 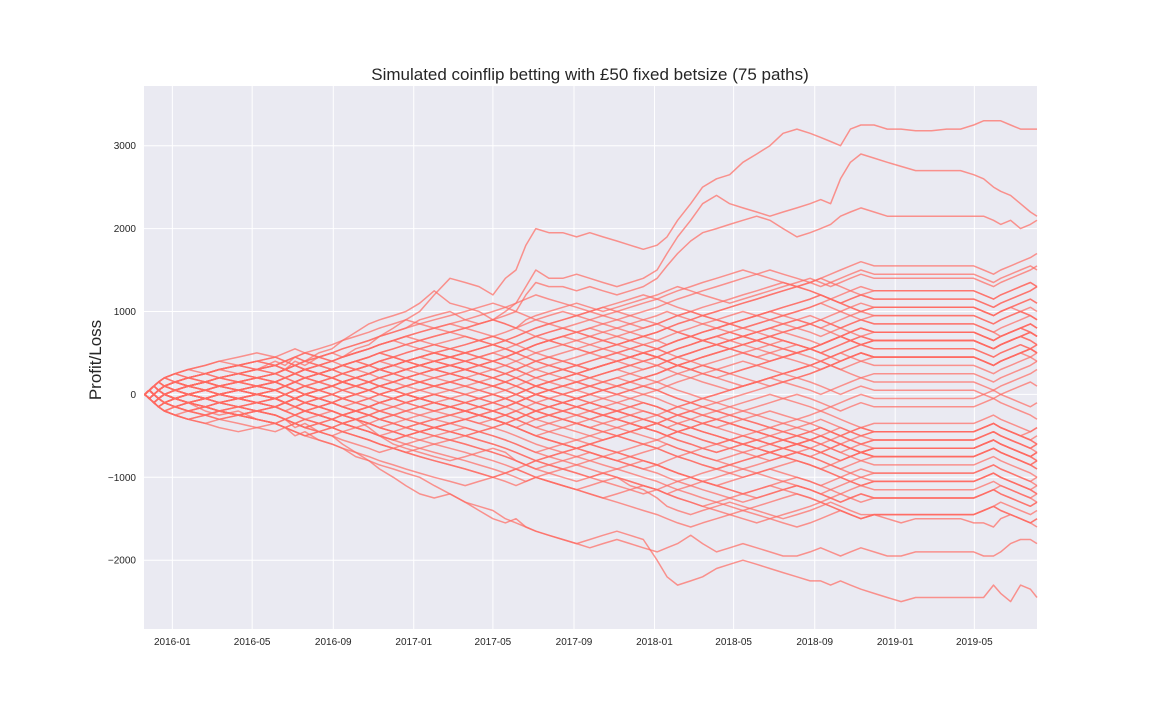 What do you see at coordinates (413, 642) in the screenshot?
I see `x-tick-label: 2017-01` at bounding box center [413, 642].